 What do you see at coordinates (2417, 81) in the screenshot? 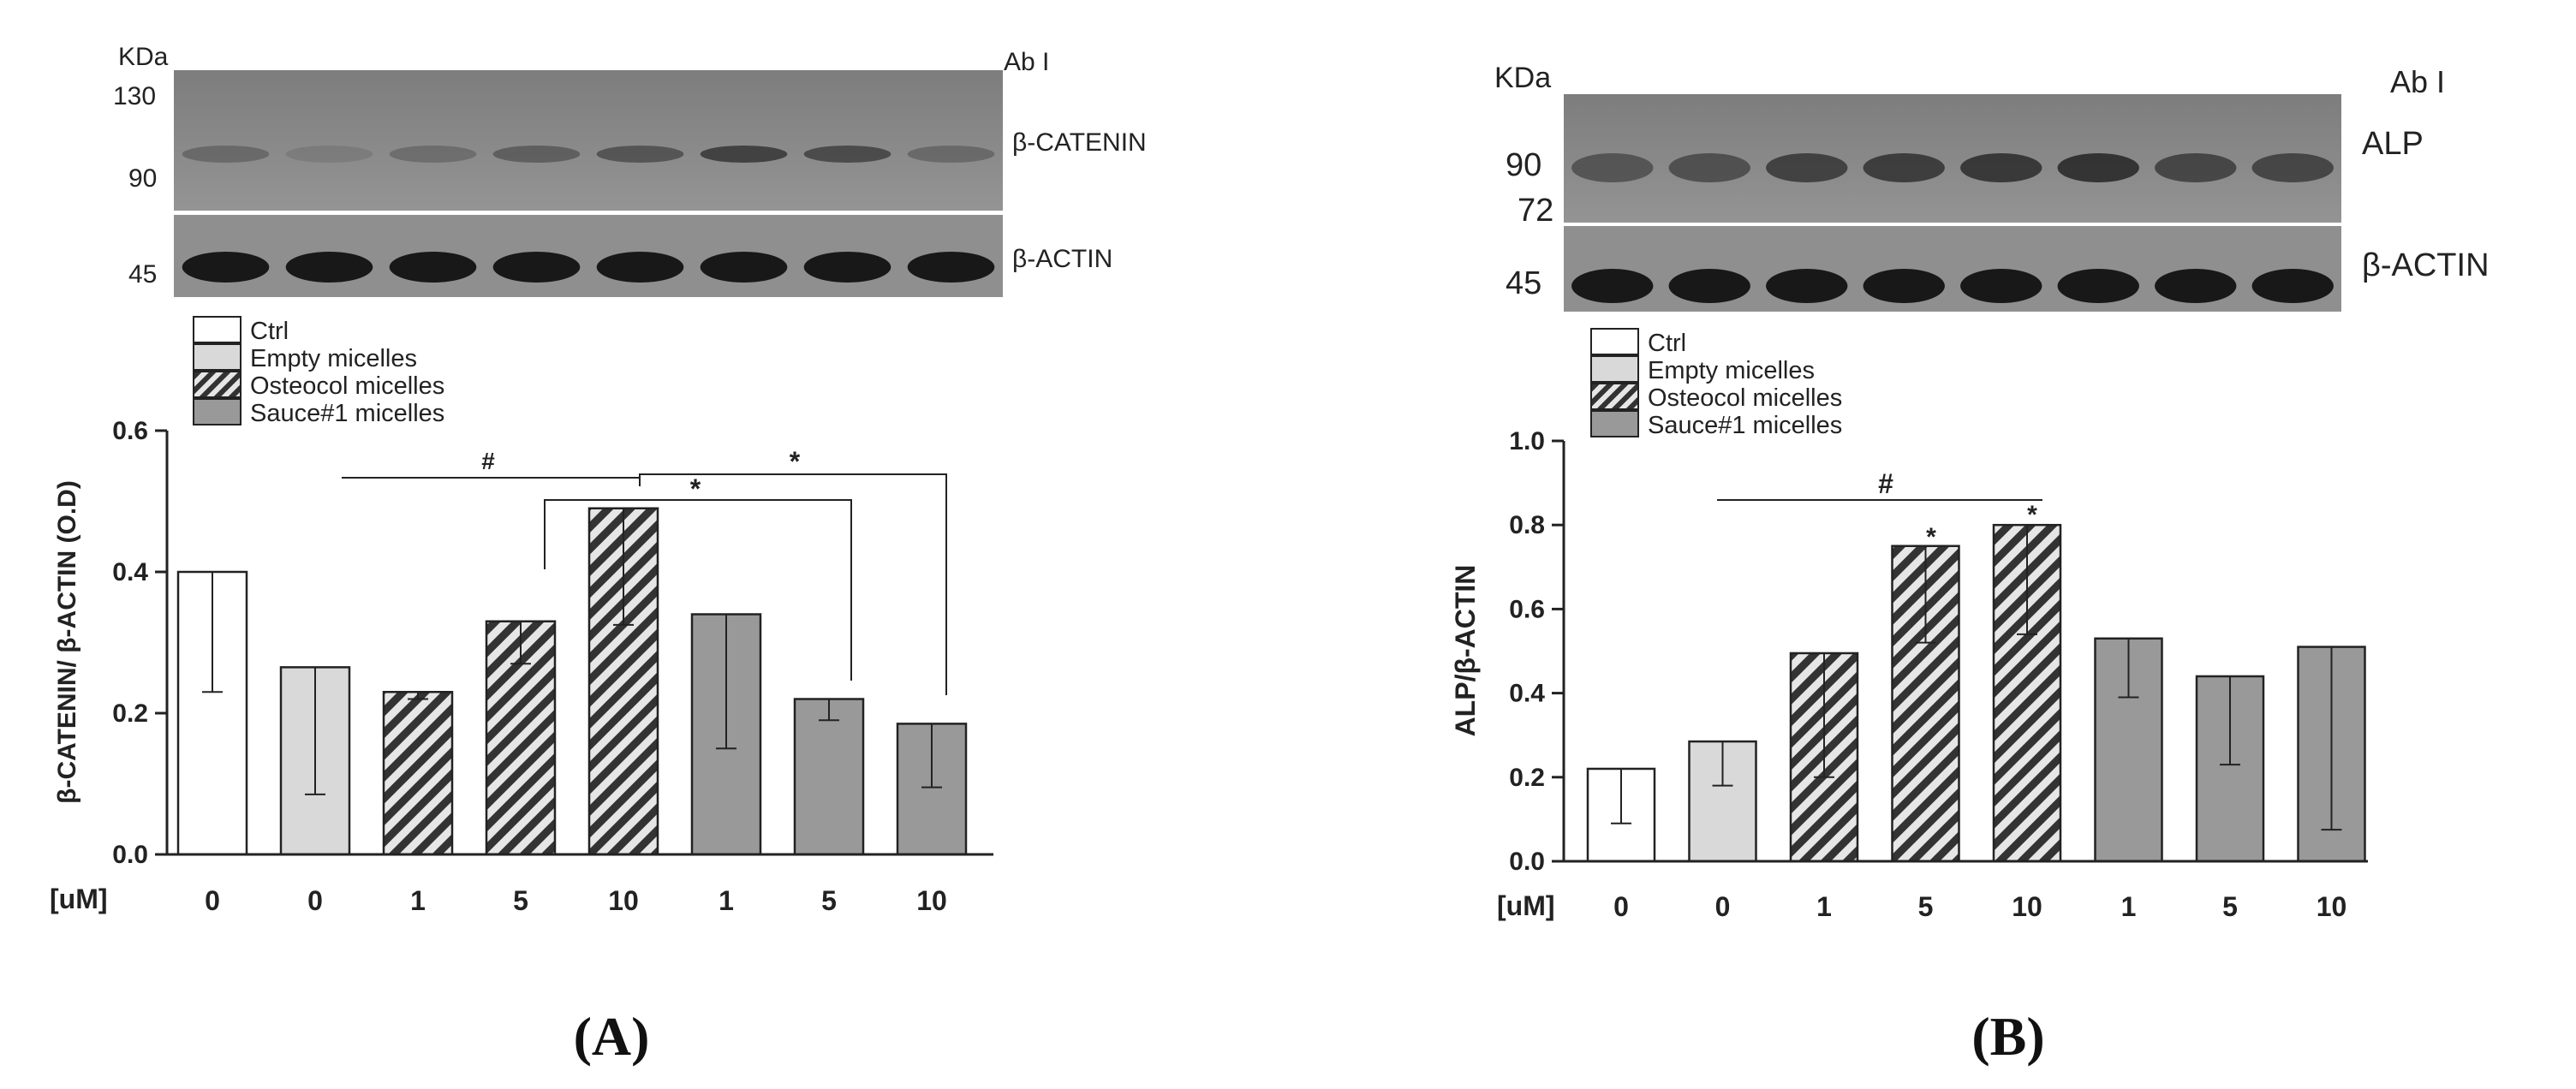
I see `blot-ab-label: Ab I` at bounding box center [2417, 81].